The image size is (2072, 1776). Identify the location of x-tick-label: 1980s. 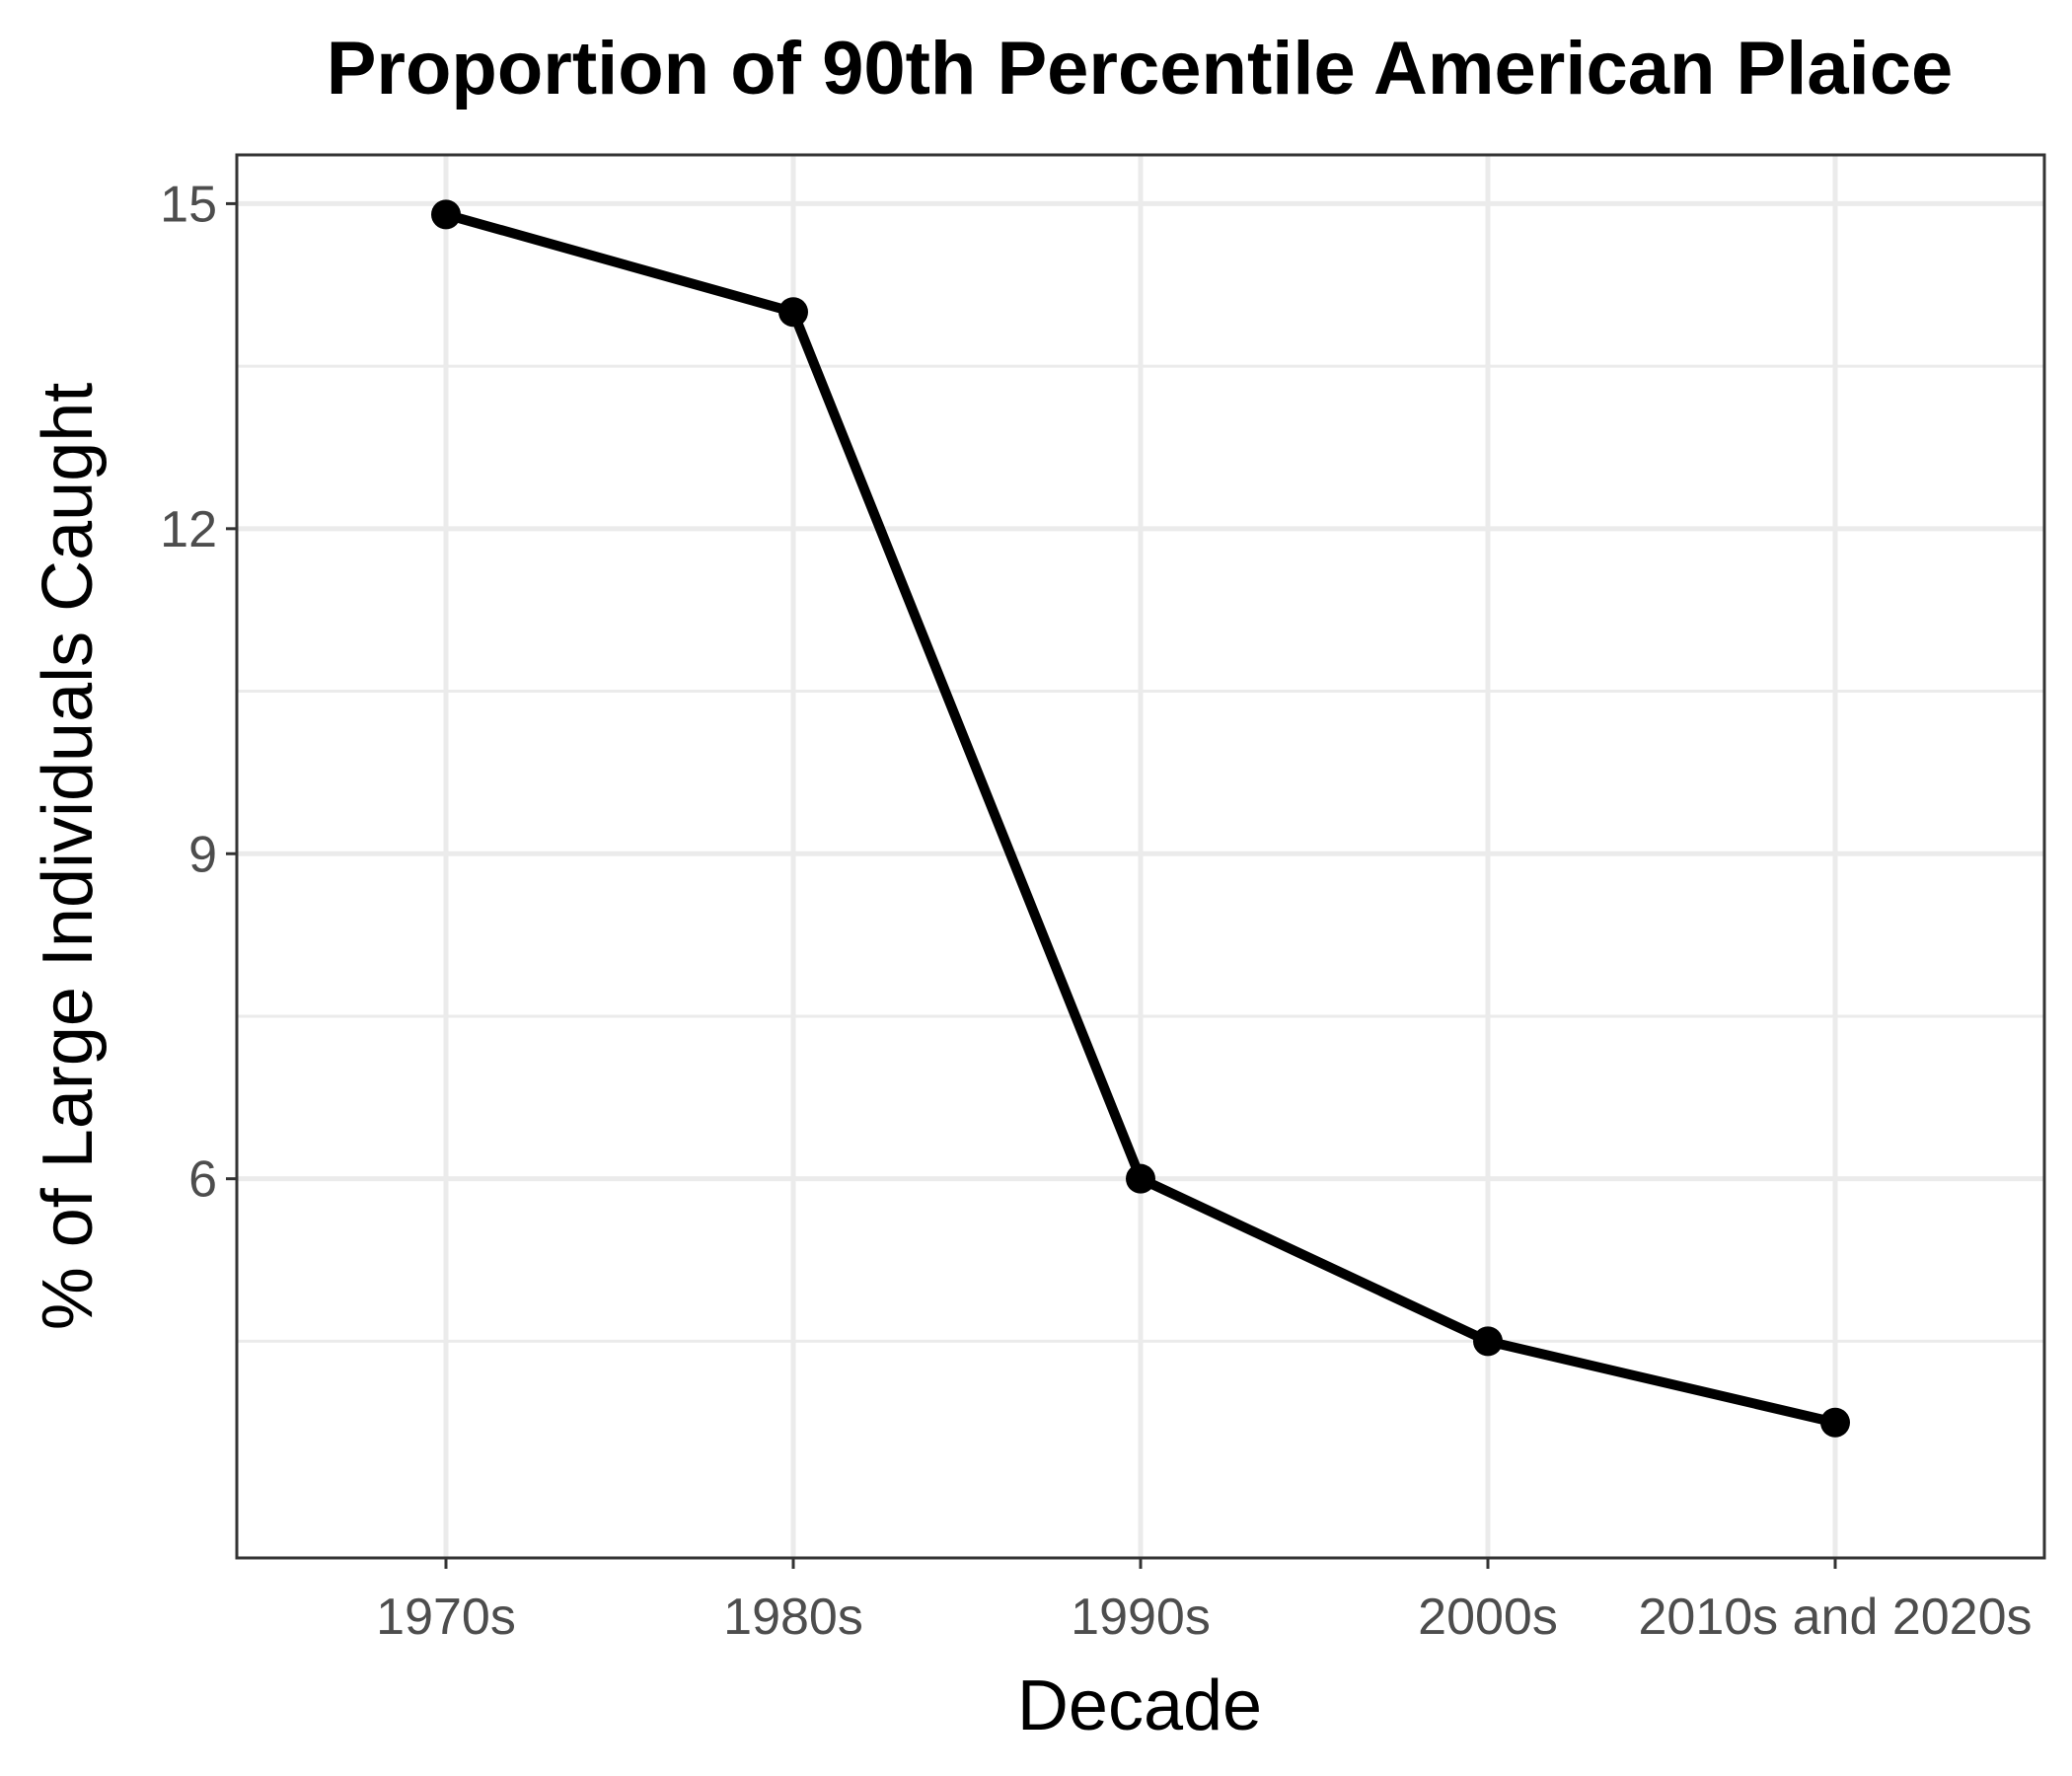
(793, 1618).